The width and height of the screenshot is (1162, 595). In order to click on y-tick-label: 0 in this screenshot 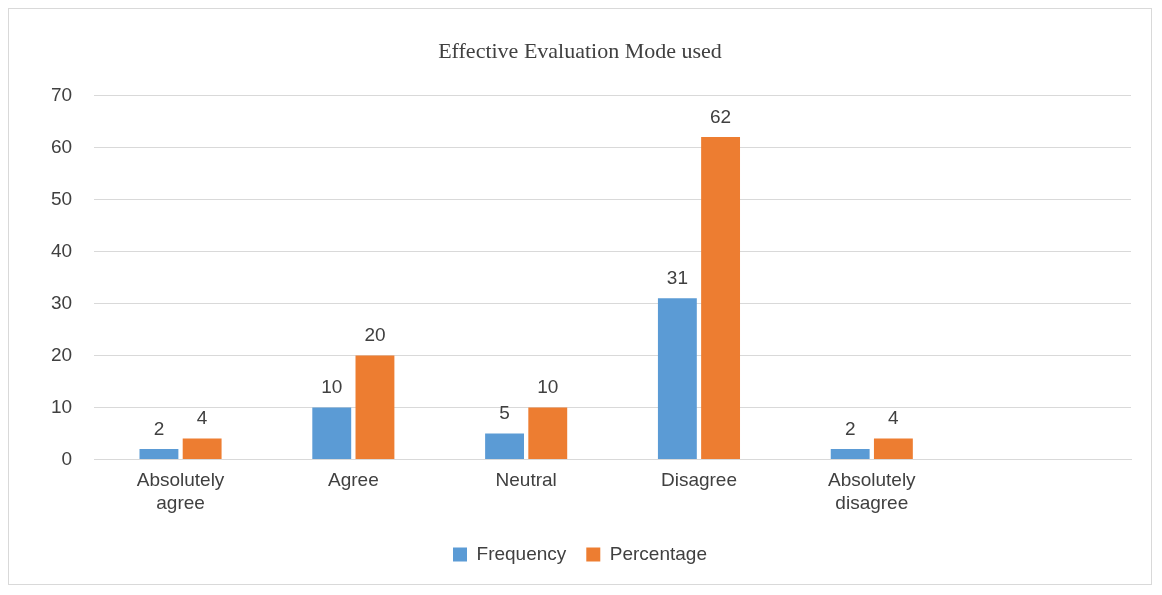, I will do `click(67, 458)`.